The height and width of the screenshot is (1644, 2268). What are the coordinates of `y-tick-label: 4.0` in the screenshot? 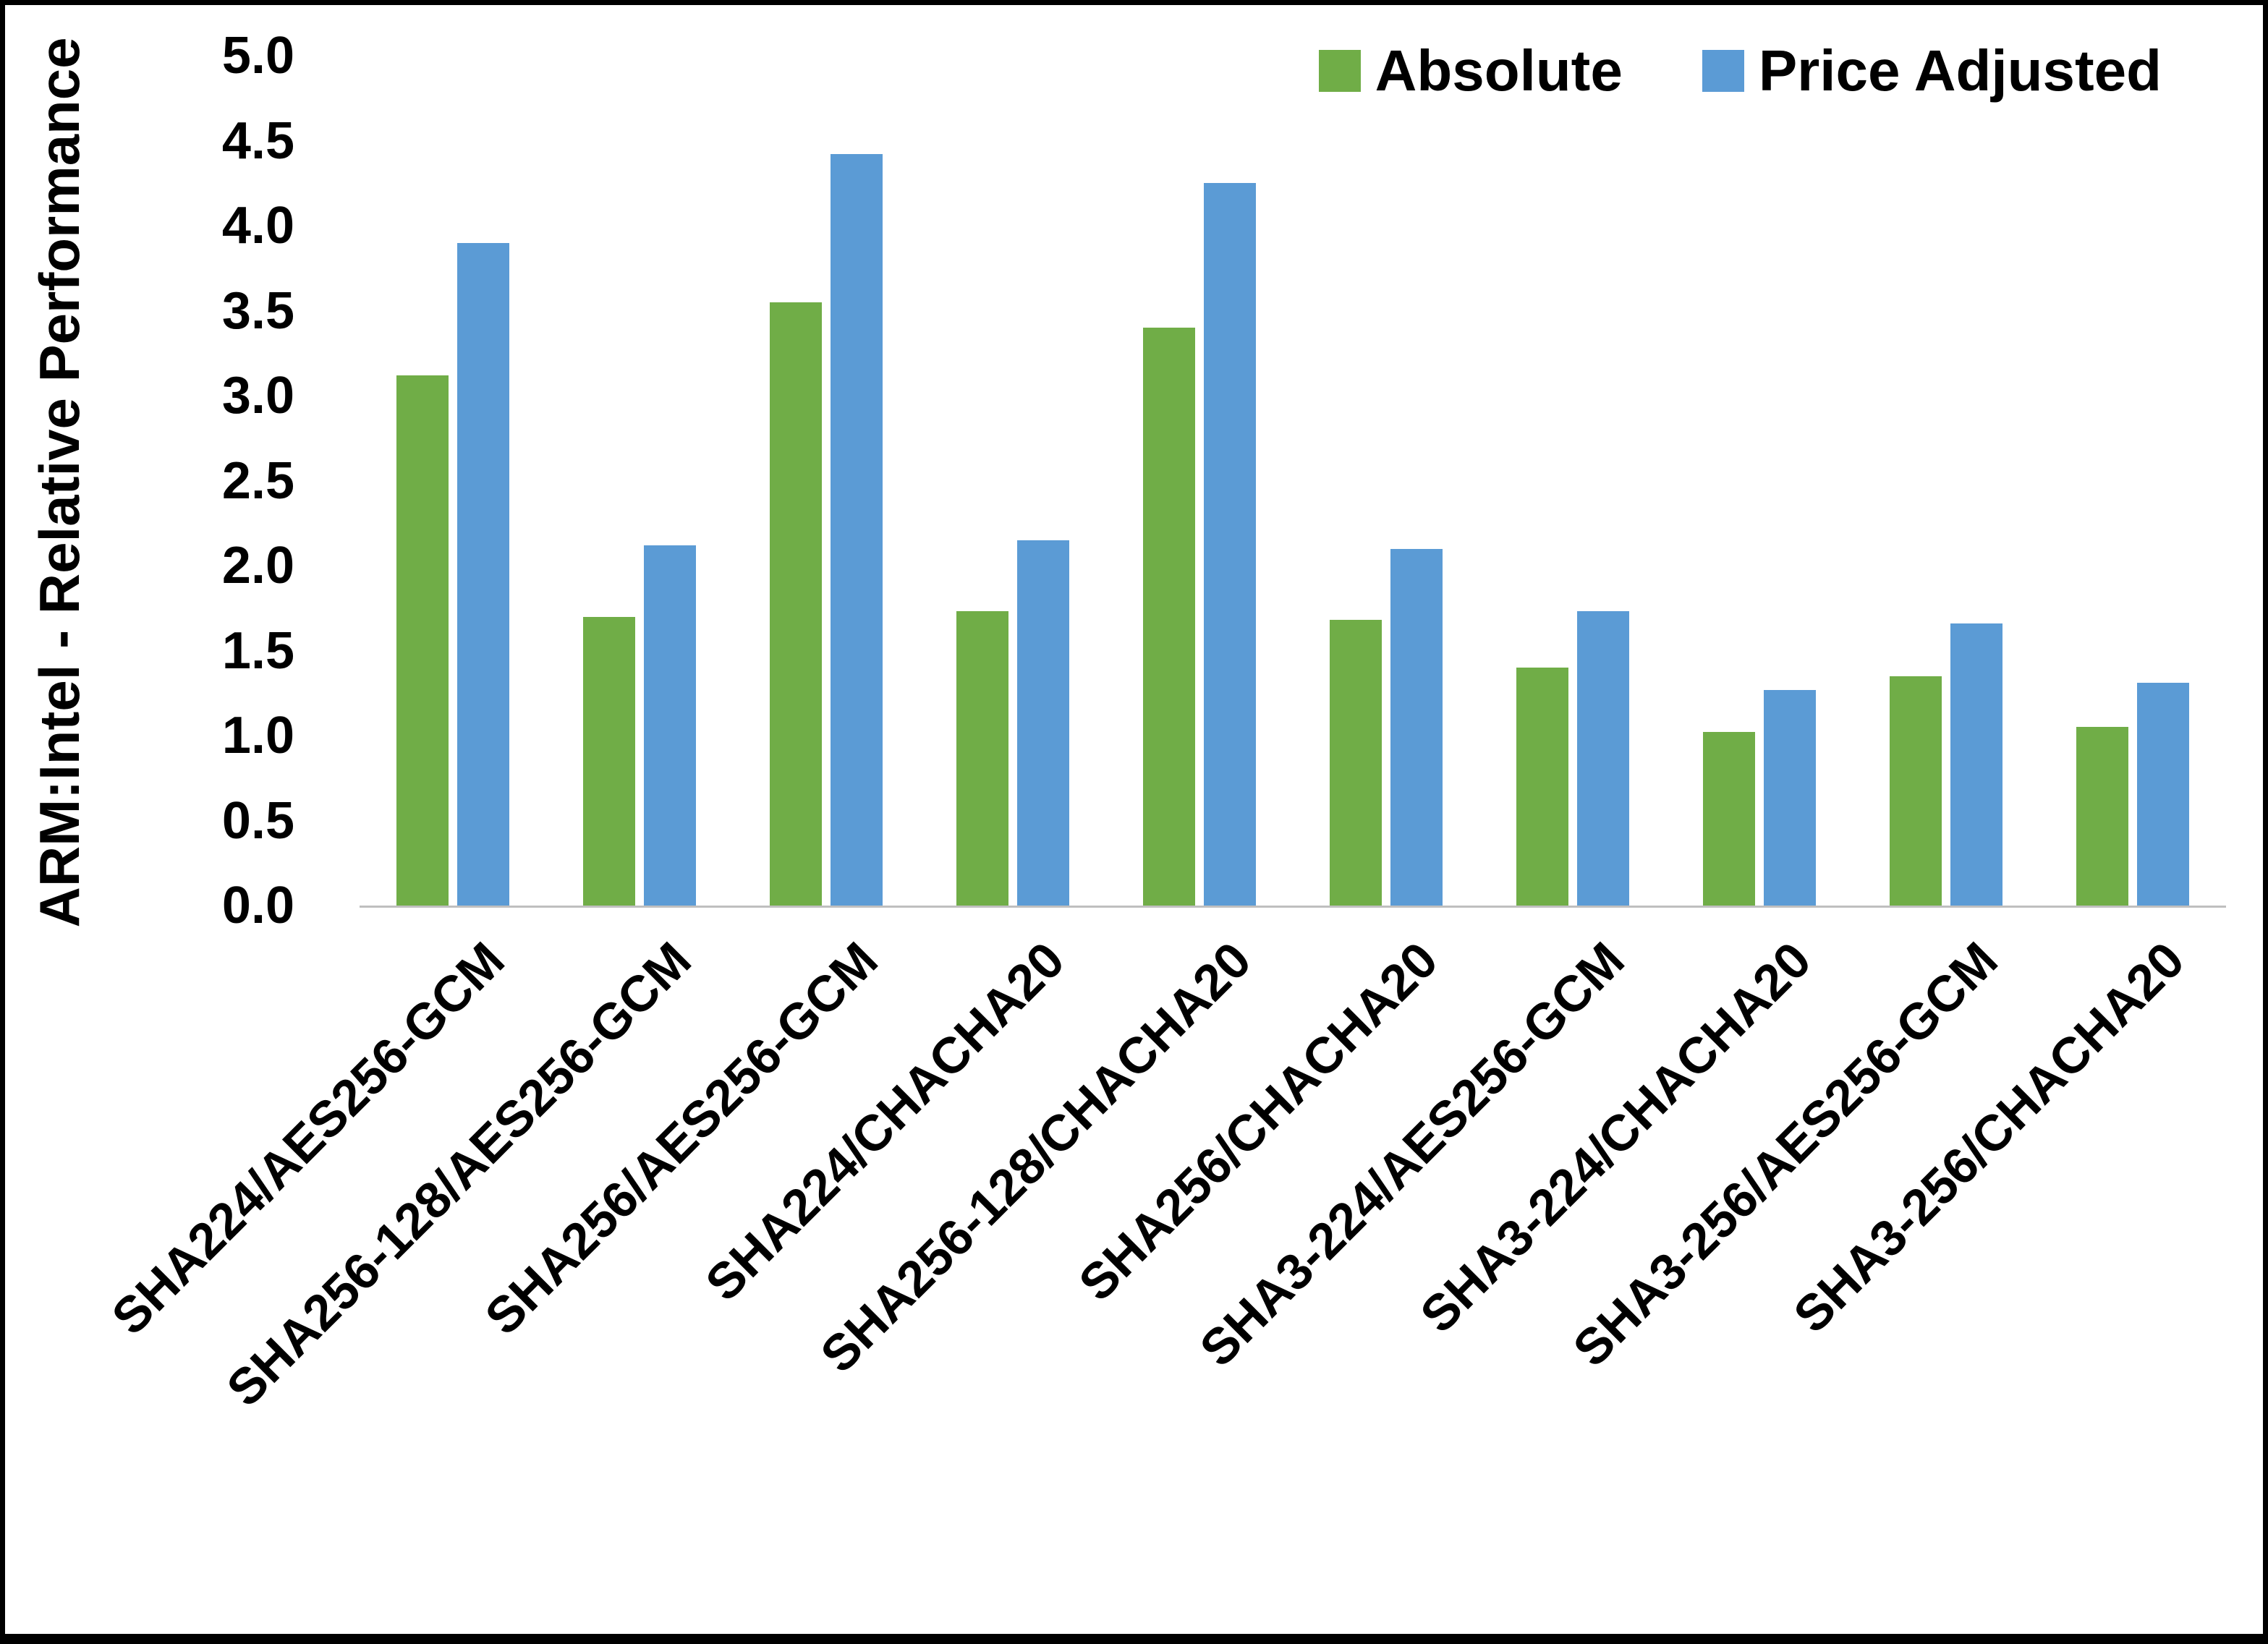 It's located at (257, 226).